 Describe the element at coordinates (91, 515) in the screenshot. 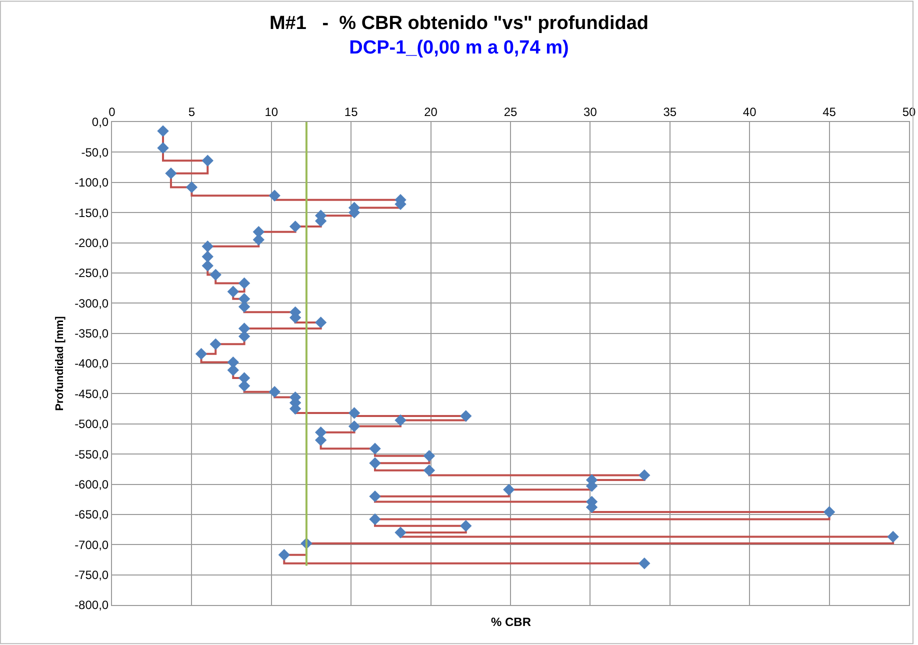

I see `y-tick-label: -650,0` at that location.